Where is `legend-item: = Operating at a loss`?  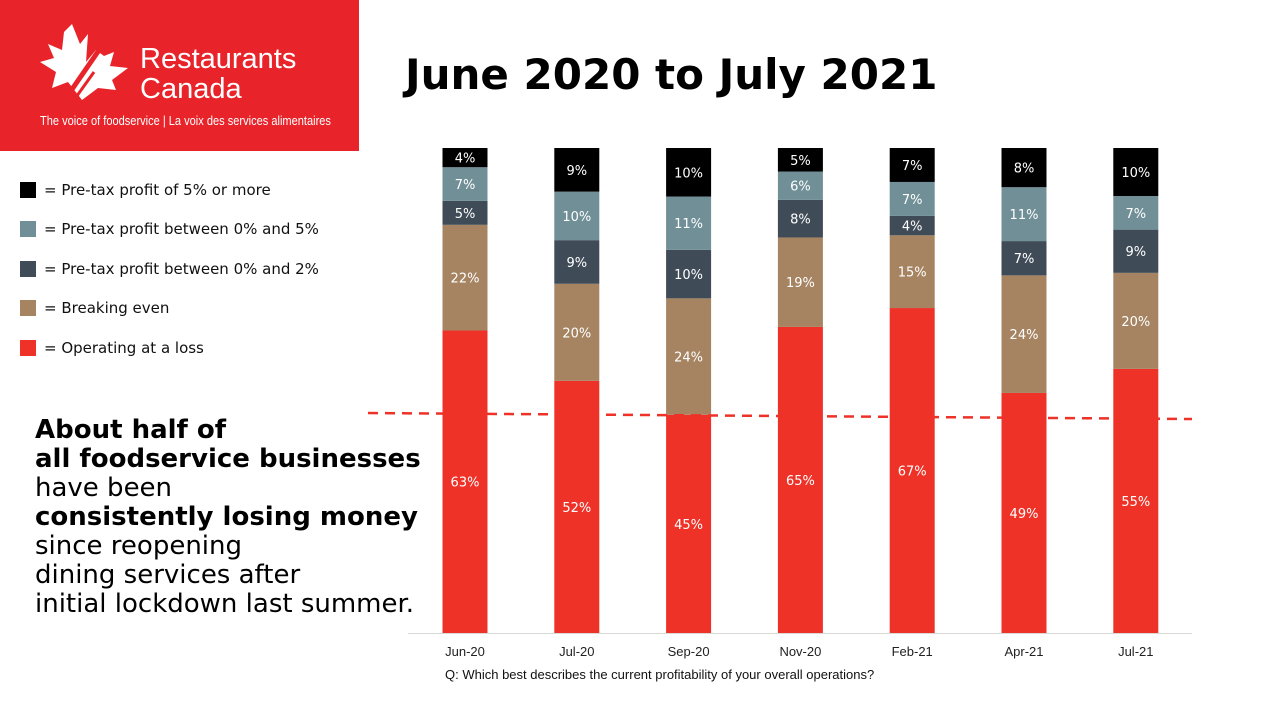 legend-item: = Operating at a loss is located at coordinates (169, 348).